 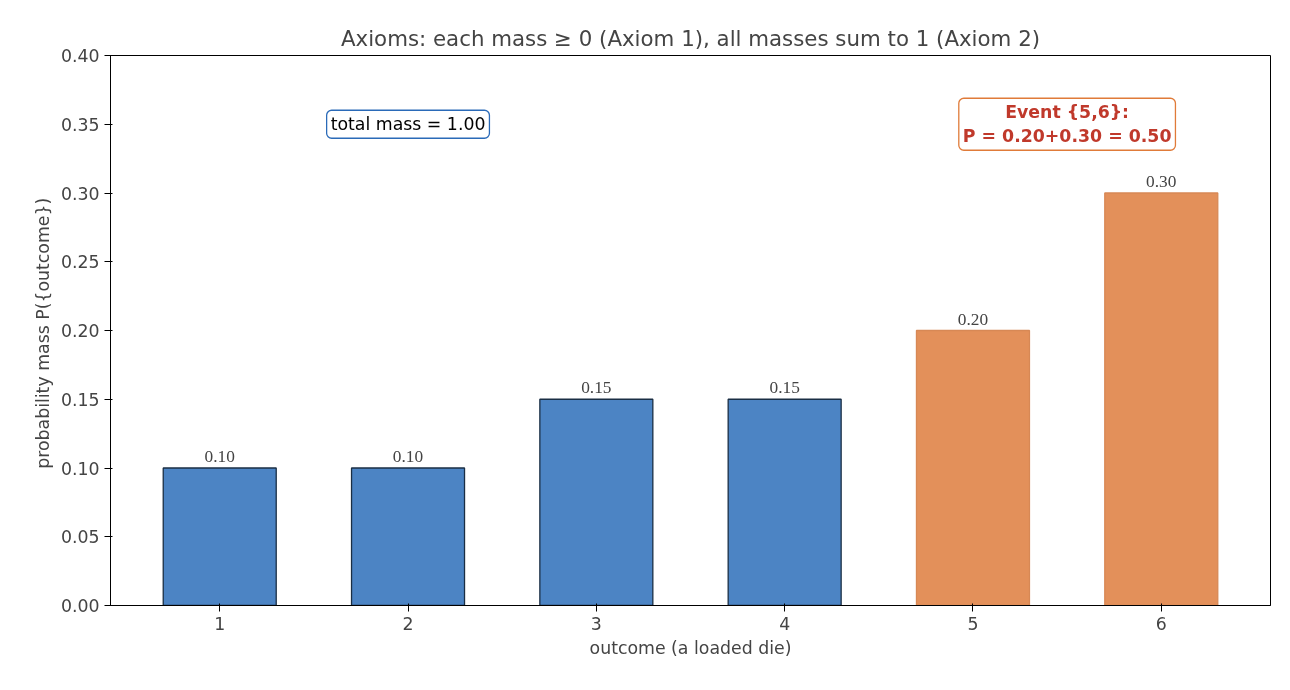 I want to click on chart-title: Axioms: each mass ≥ 0 (Axiom 1), all masses sum to 1 (Axiom 2), so click(x=690, y=38).